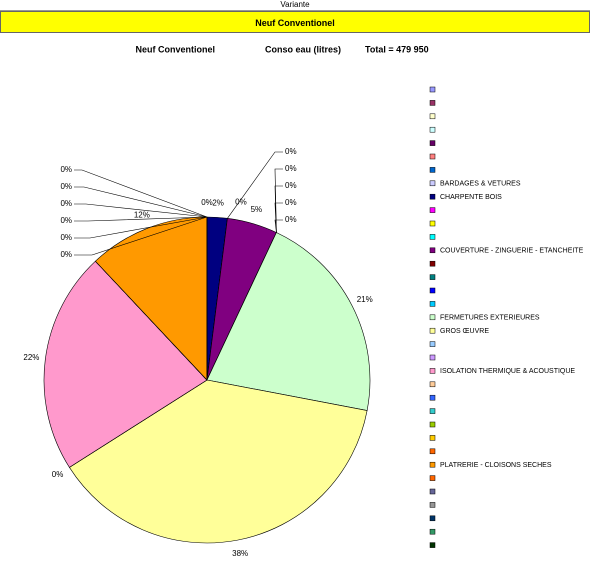 This screenshot has height=565, width=590. What do you see at coordinates (464, 331) in the screenshot?
I see `legend-label: GROS ŒUVRE` at bounding box center [464, 331].